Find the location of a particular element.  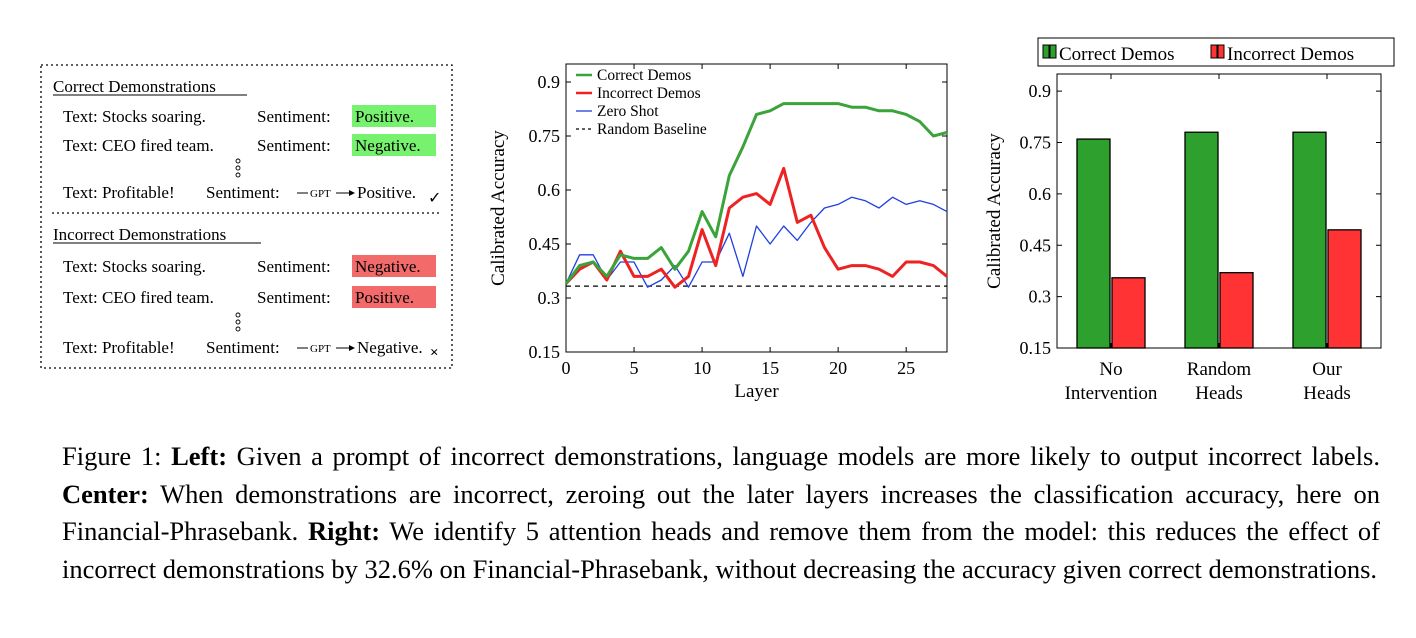

incorrect-query-sentiment: Sentiment: is located at coordinates (243, 347).